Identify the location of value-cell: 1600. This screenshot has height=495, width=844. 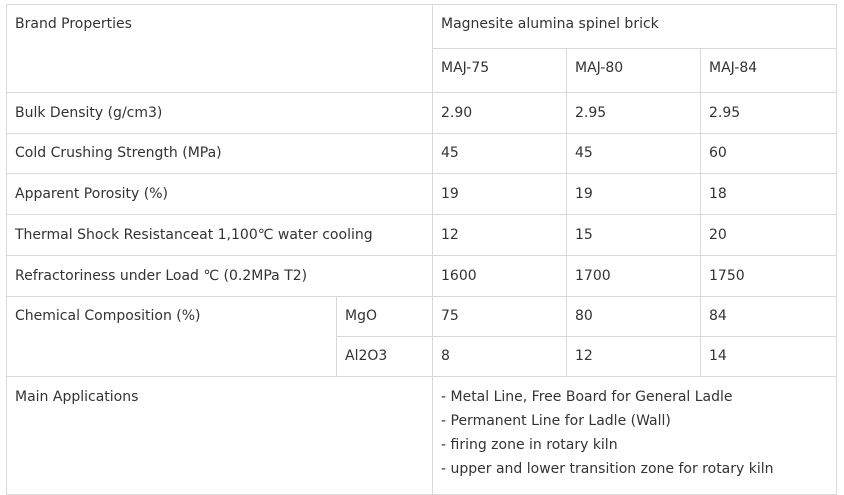
(499, 276).